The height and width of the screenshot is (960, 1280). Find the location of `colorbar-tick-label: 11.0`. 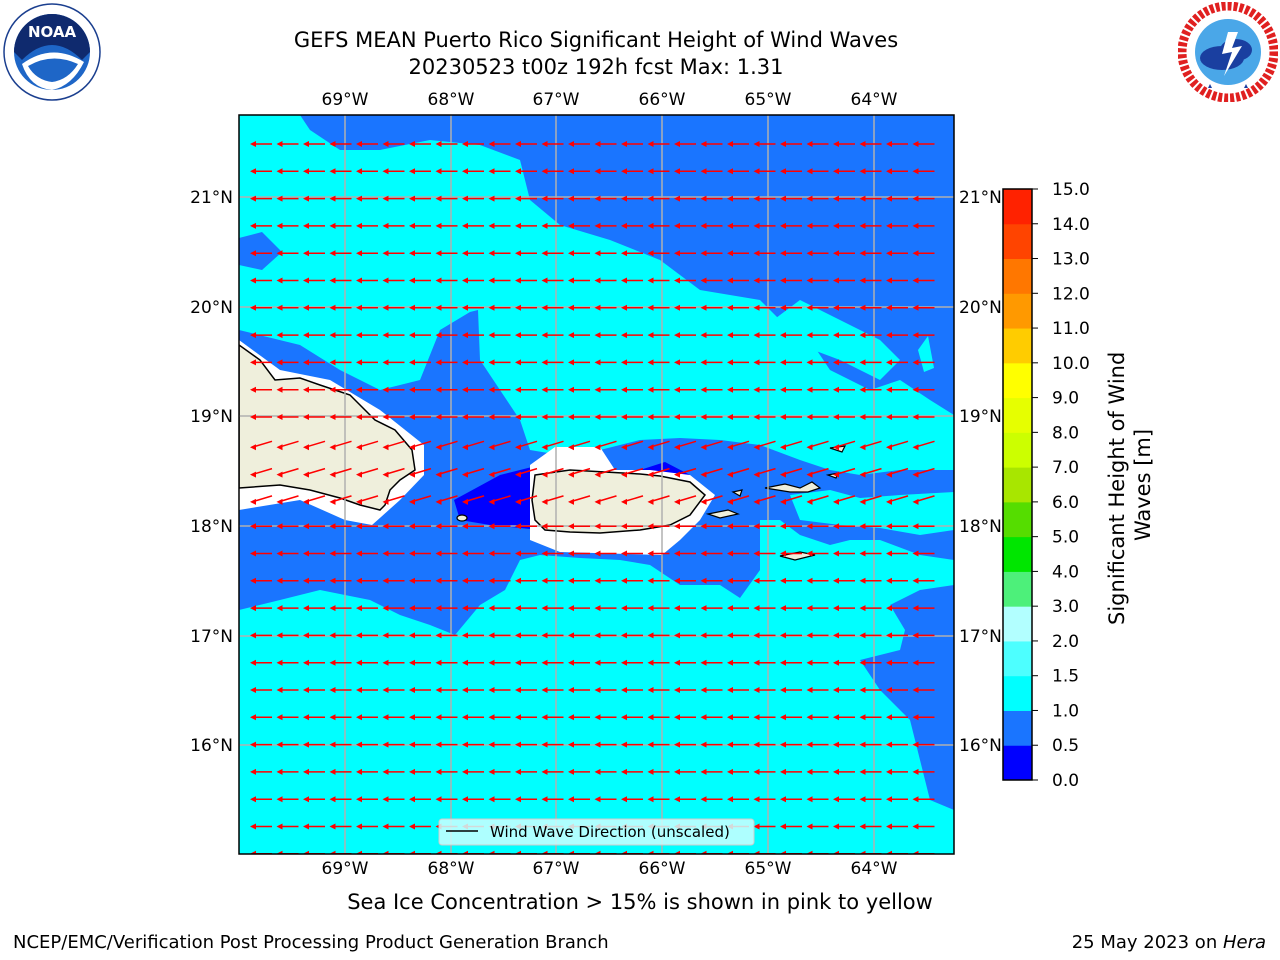

colorbar-tick-label: 11.0 is located at coordinates (1071, 329).